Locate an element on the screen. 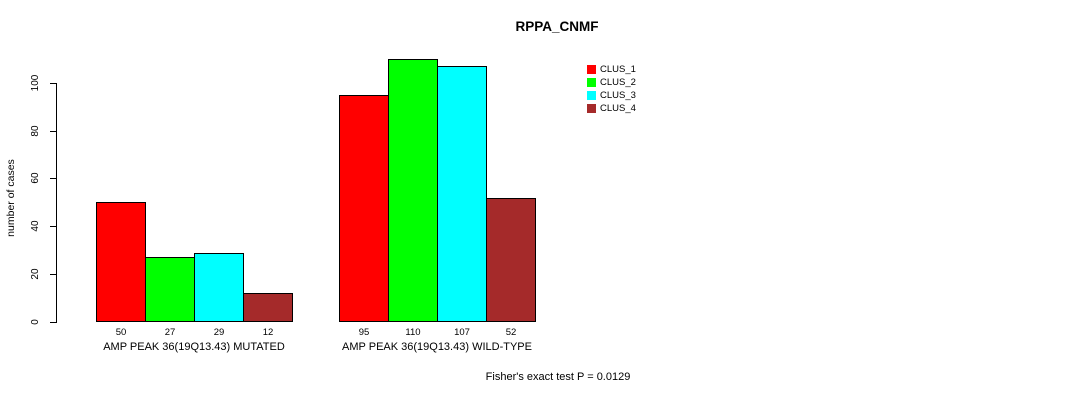  fisher-test-annotation: Fisher's exact test P = 0.0129 is located at coordinates (558, 377).